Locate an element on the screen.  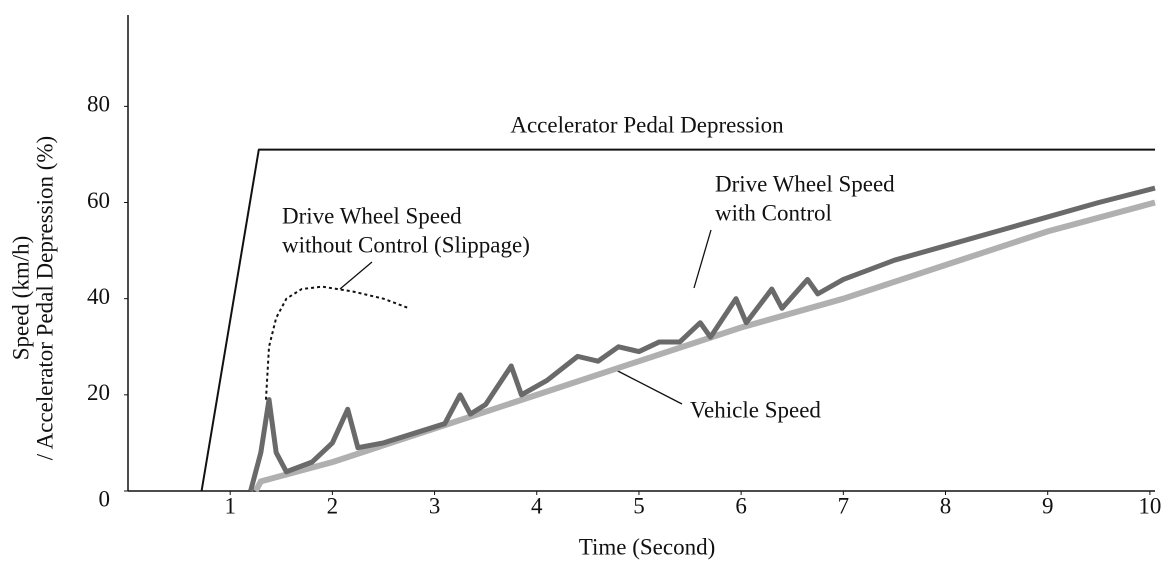
x-tick-label: 9 is located at coordinates (1048, 505).